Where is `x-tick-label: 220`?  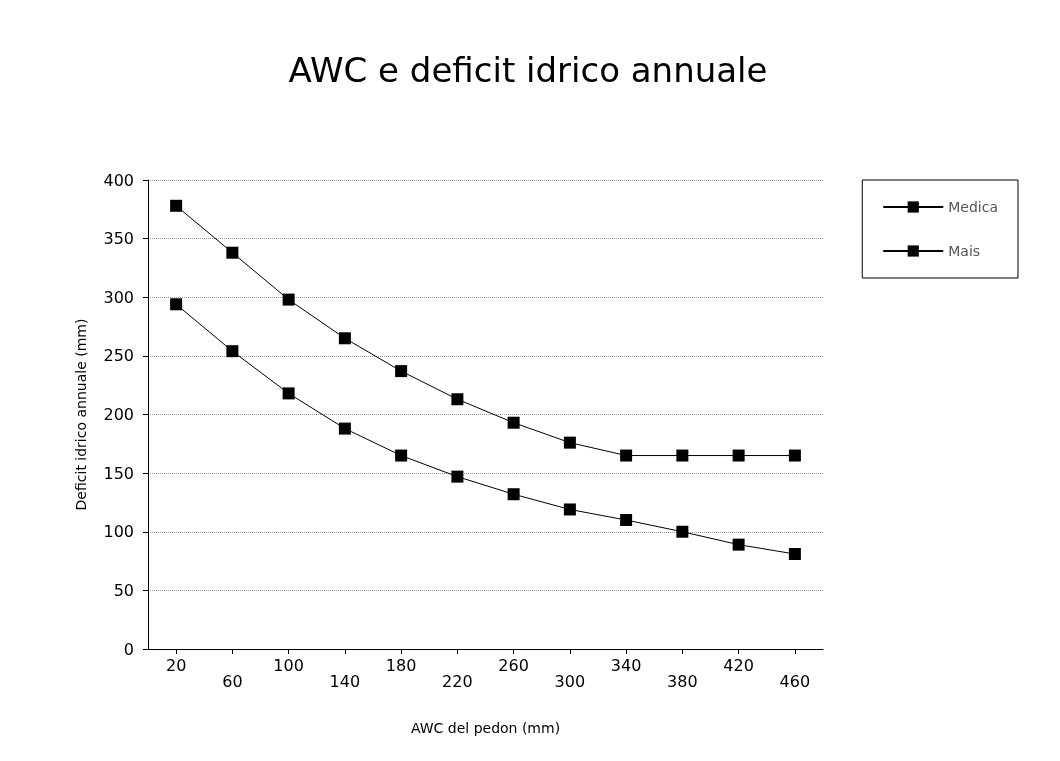
x-tick-label: 220 is located at coordinates (457, 681).